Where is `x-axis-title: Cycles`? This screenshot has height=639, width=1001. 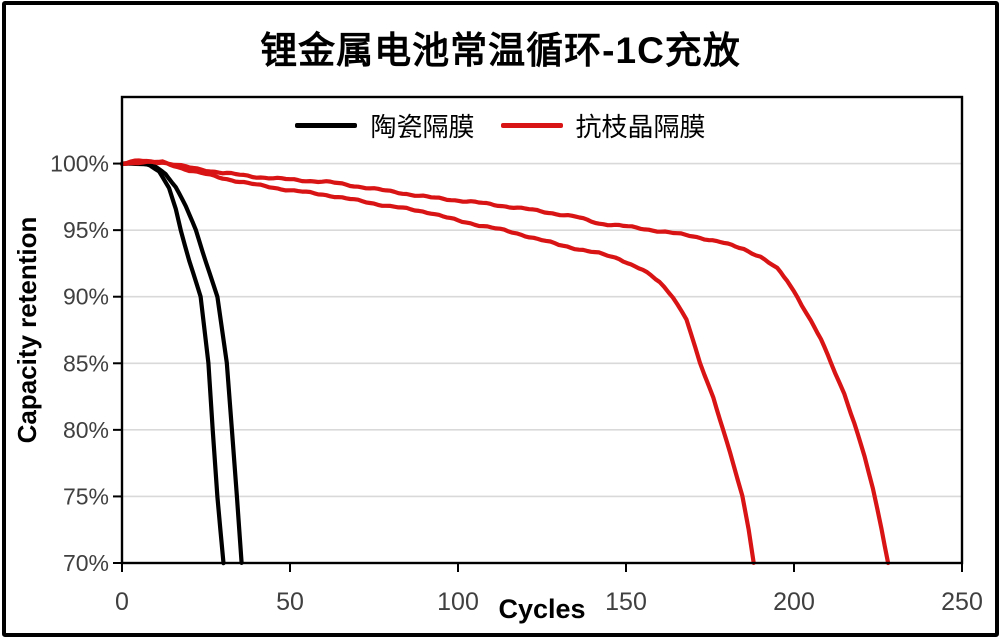 x-axis-title: Cycles is located at coordinates (542, 609).